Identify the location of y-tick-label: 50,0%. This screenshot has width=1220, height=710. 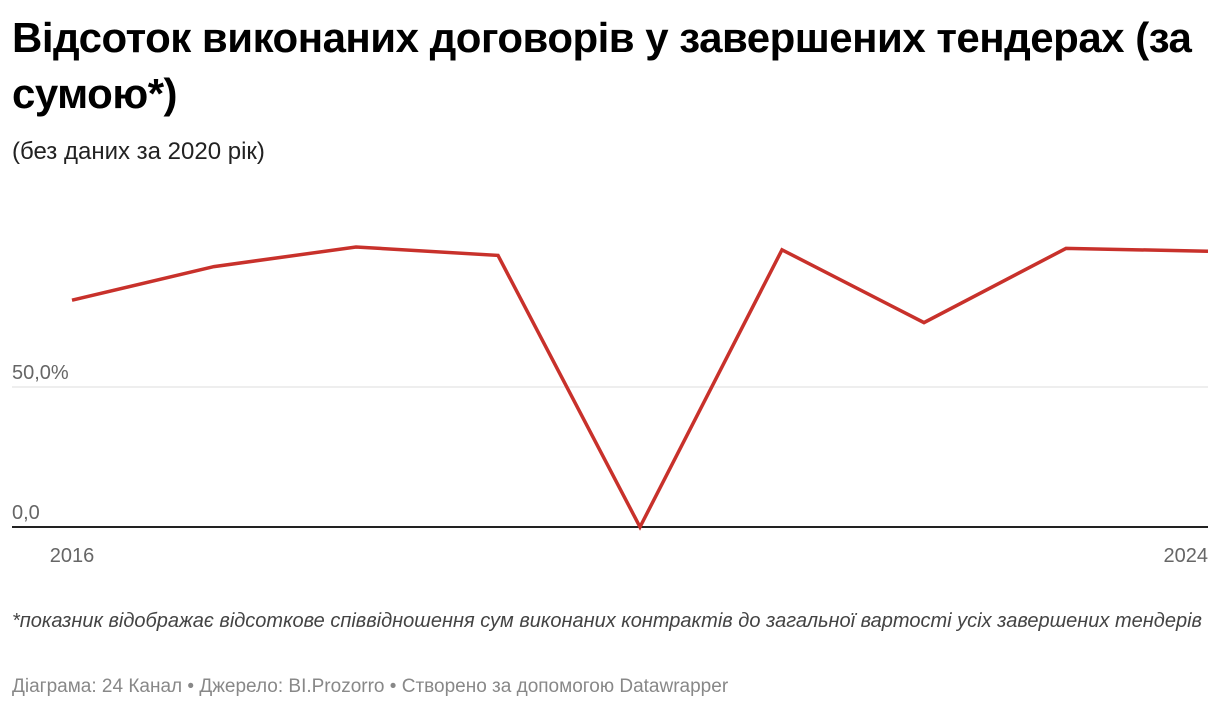
(40, 373).